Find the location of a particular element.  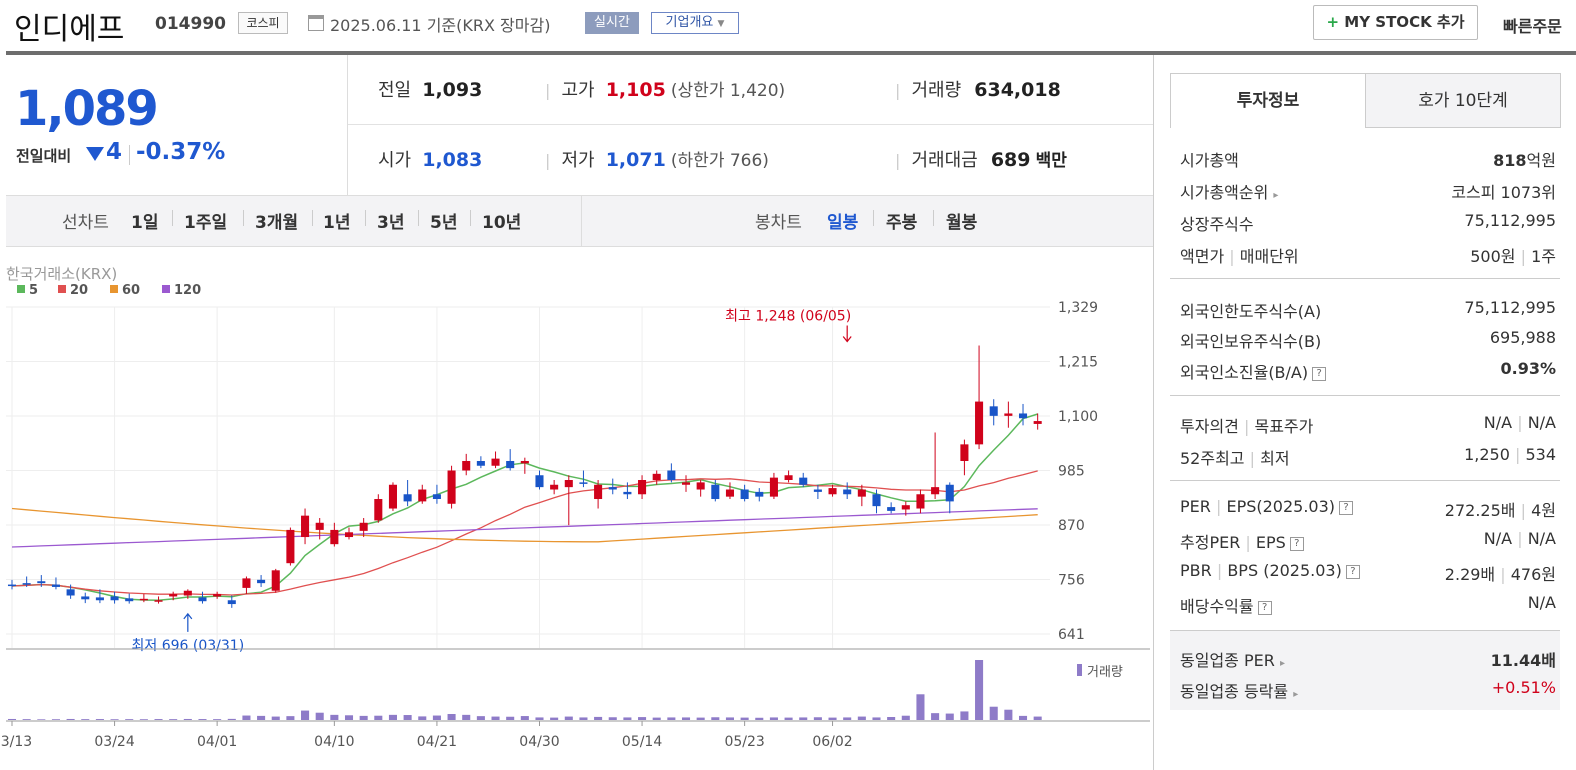

row-cap-rank: 시가총액순위 ▸ 코스피 1073위 is located at coordinates (1368, 190).